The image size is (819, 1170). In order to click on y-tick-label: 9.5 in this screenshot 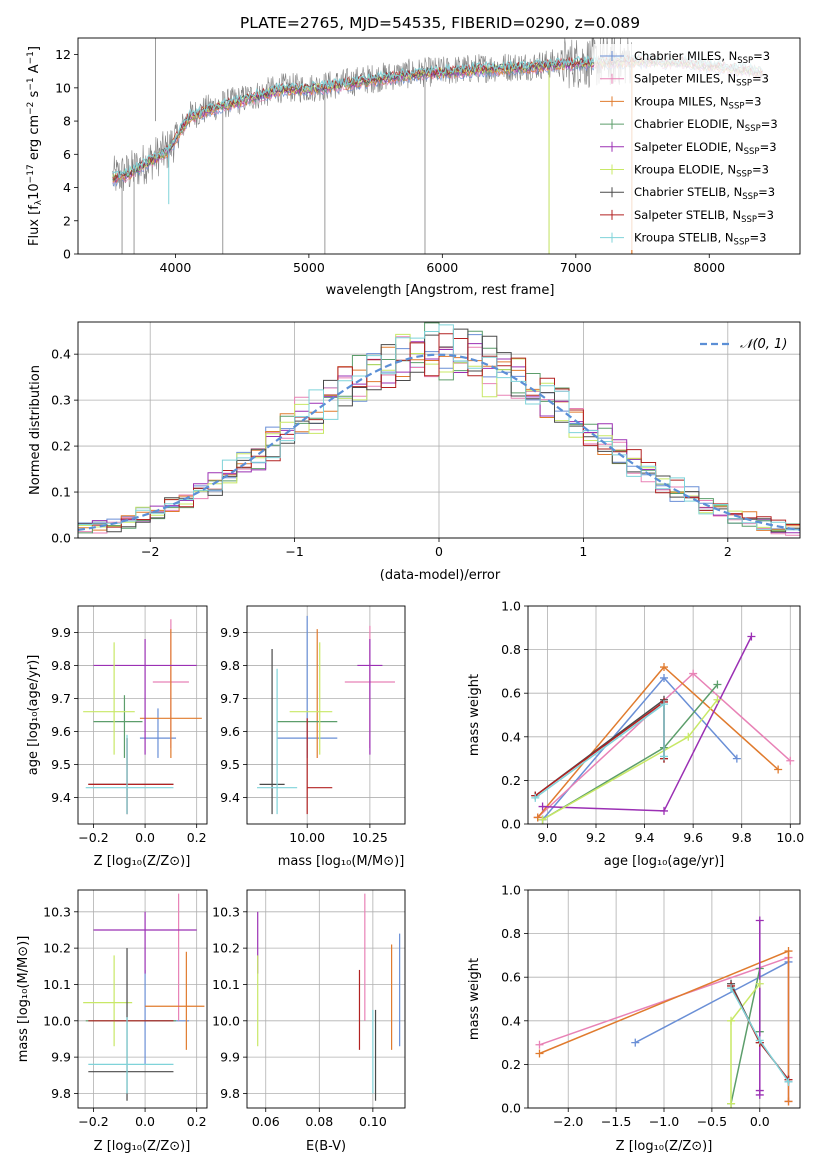, I will do `click(61, 764)`.